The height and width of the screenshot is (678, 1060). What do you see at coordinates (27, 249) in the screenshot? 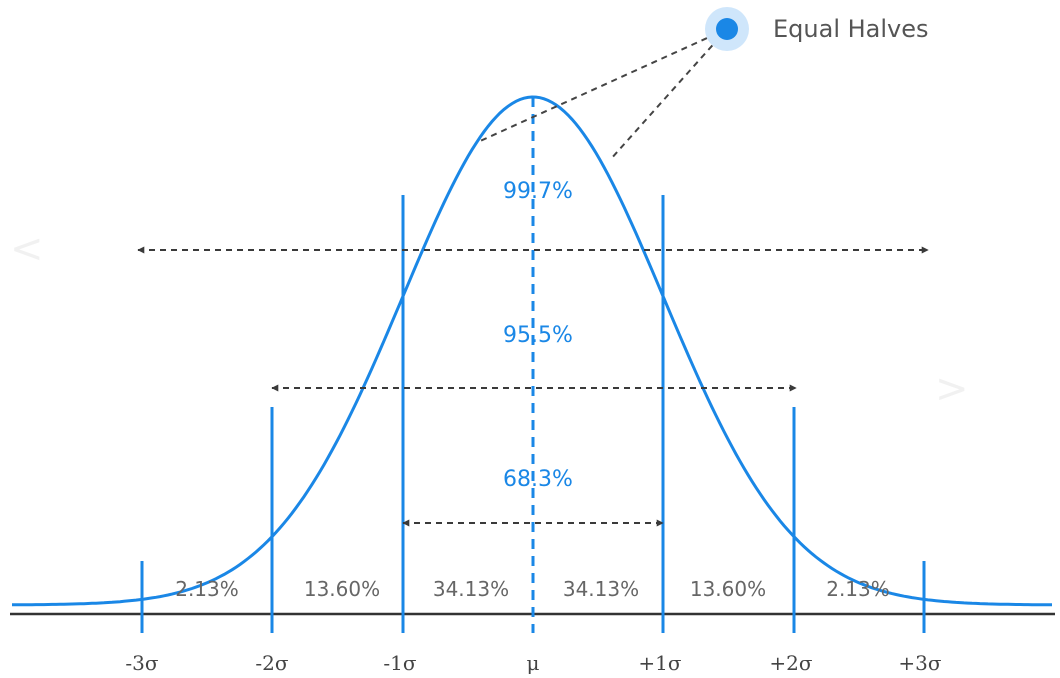
I see `prev-arrow: <` at bounding box center [27, 249].